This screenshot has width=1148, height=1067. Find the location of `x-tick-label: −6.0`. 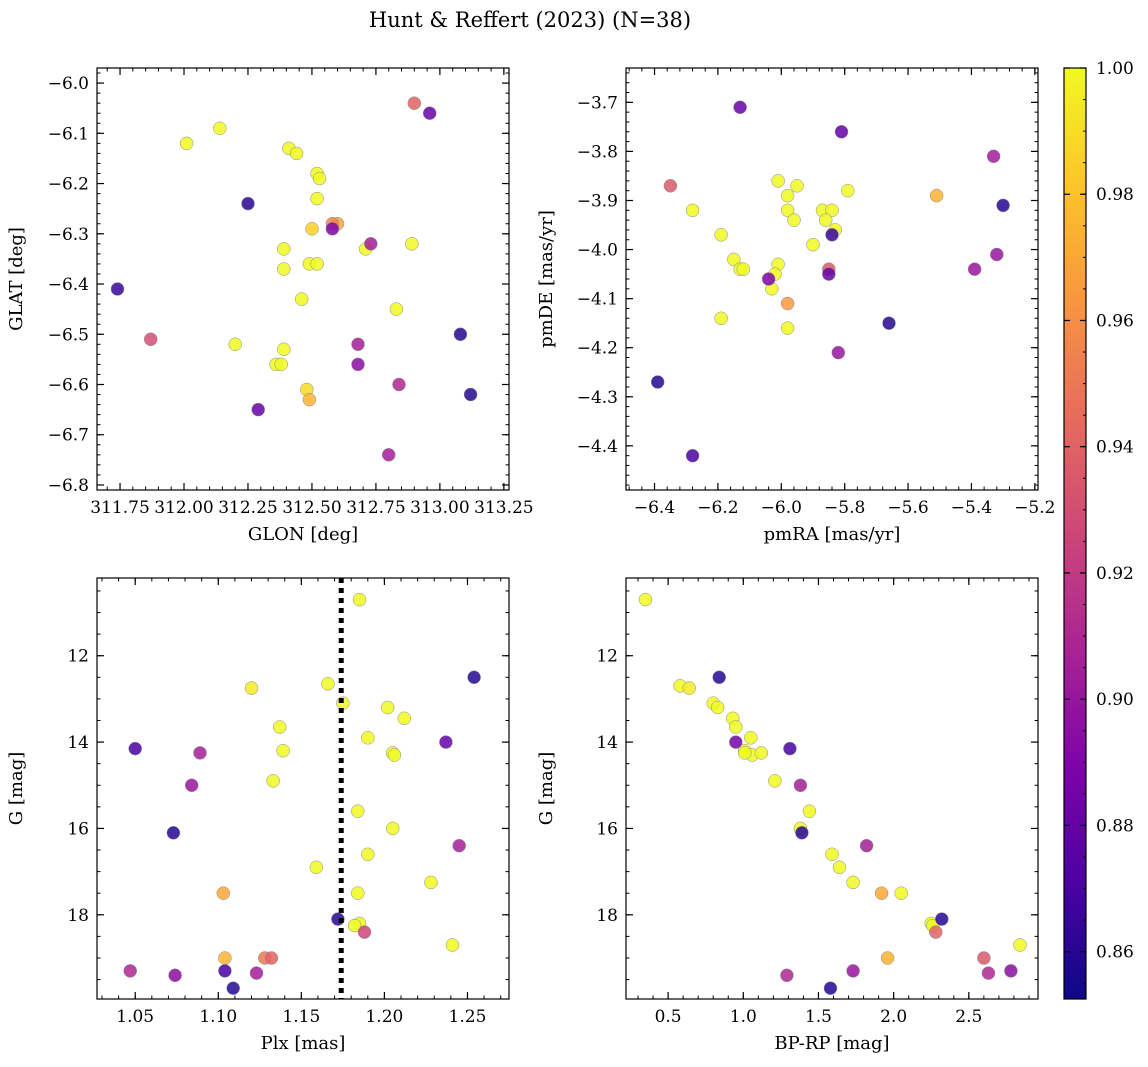

x-tick-label: −6.0 is located at coordinates (781, 508).